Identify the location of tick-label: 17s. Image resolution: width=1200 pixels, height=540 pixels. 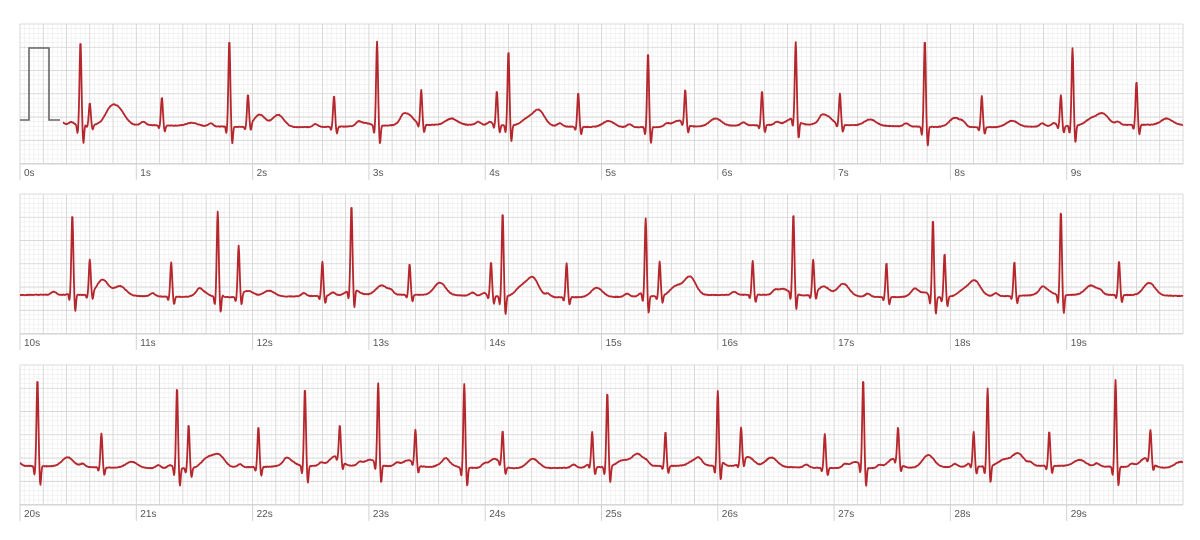
(846, 343).